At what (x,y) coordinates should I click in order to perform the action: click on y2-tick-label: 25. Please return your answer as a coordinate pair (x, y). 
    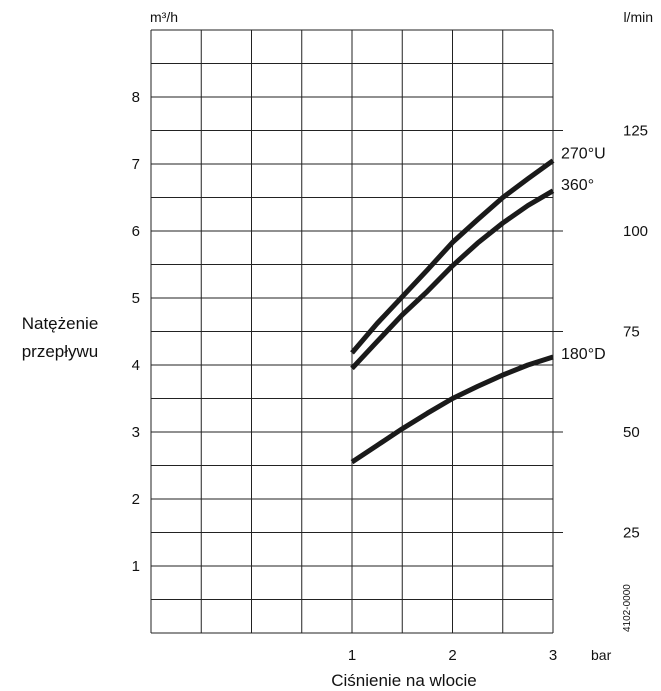
    Looking at the image, I should click on (631, 533).